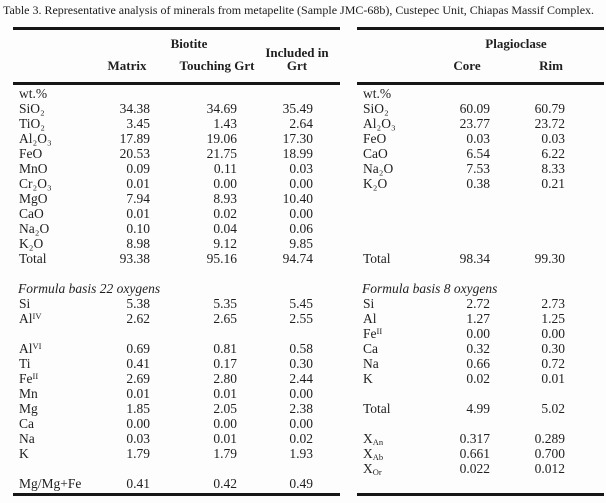  I want to click on value-cell: 95.16, so click(221, 258).